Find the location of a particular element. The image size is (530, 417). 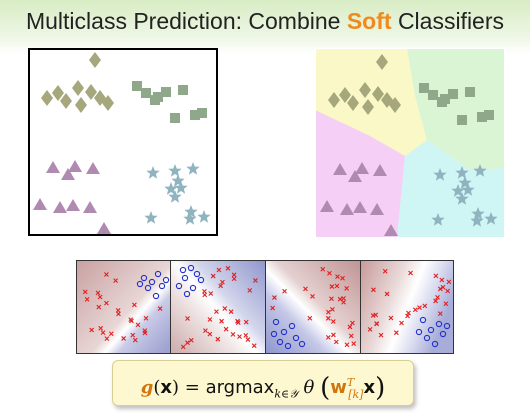

panel-4-background is located at coordinates (407, 307).